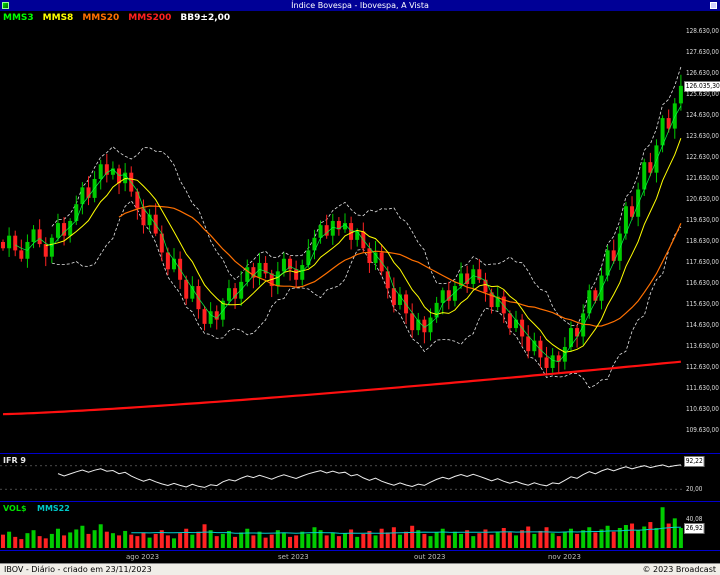  Describe the element at coordinates (702, 52) in the screenshot. I see `y-axis-label: 127.630,00` at that location.